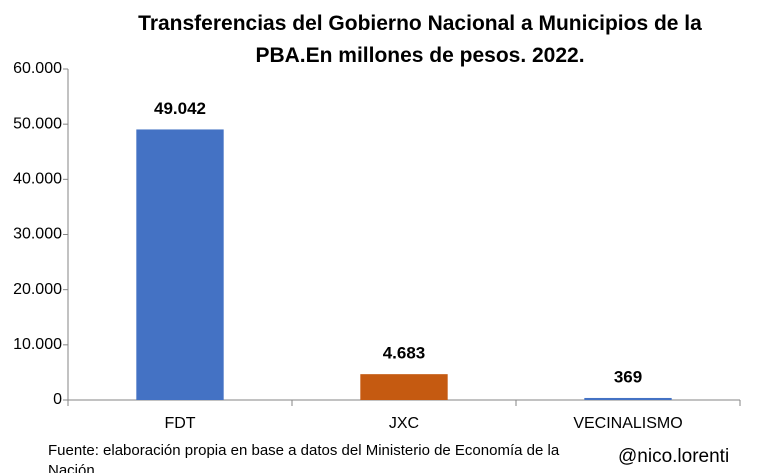 This screenshot has width=768, height=473. Describe the element at coordinates (404, 423) in the screenshot. I see `x-tick-label: JXC` at that location.